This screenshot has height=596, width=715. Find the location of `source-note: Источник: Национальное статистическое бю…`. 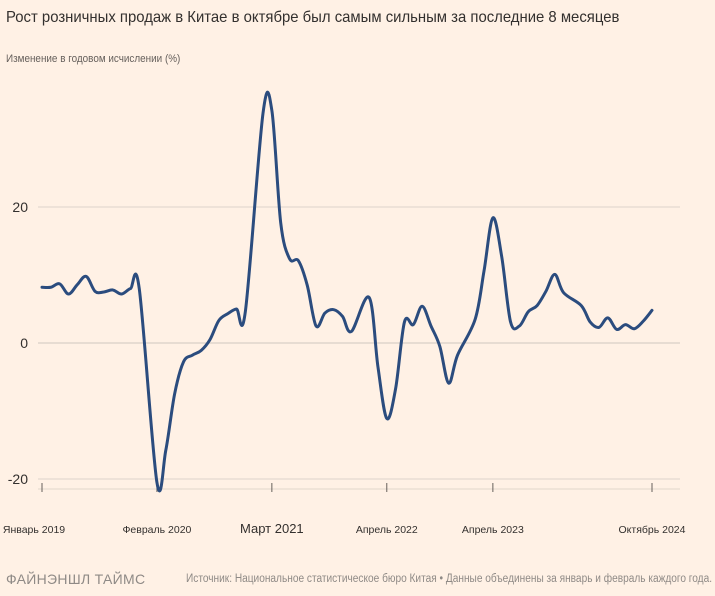

source-note: Источник: Национальное статистическое бю… is located at coordinates (449, 579).